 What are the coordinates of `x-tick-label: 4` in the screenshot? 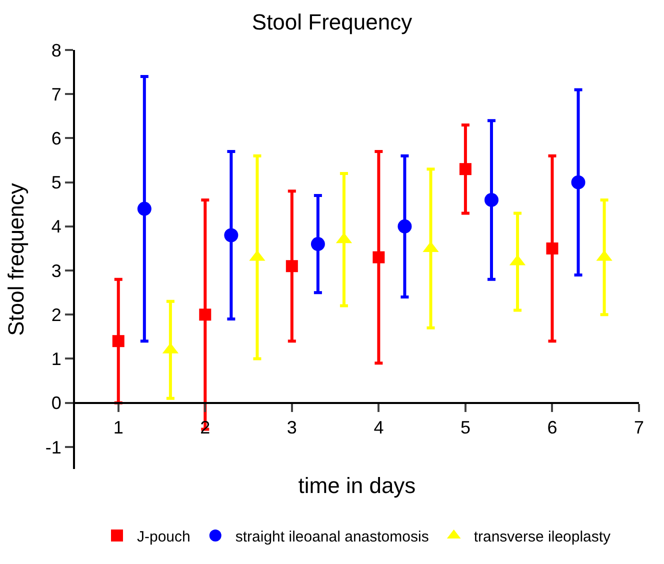 It's located at (379, 427).